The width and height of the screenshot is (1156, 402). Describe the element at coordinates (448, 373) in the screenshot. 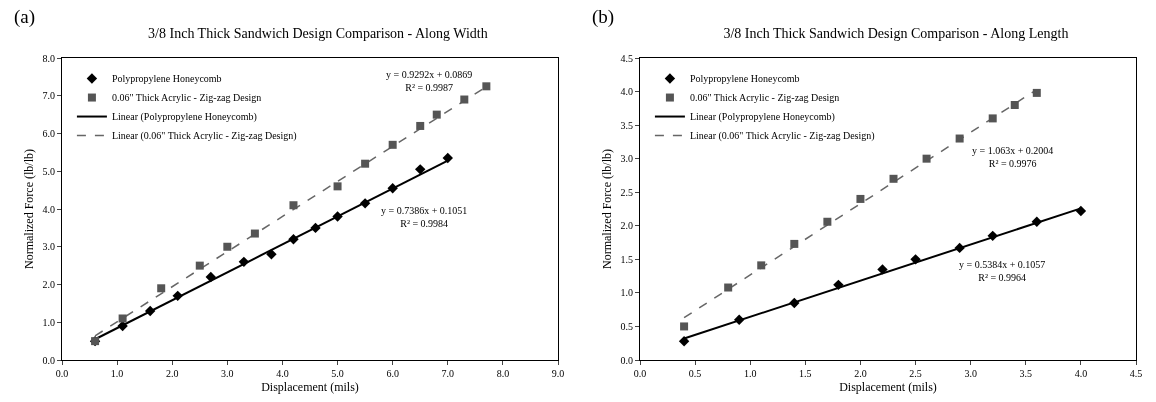

I see `x-tick-label: 7.0` at that location.